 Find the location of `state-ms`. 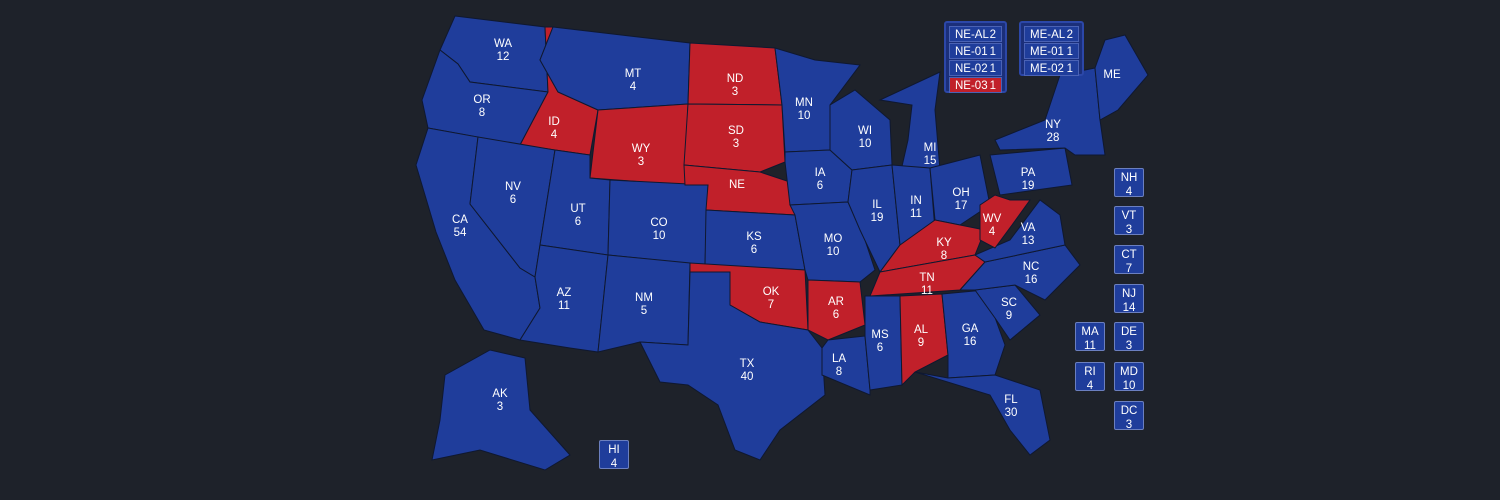

state-ms is located at coordinates (883, 343).